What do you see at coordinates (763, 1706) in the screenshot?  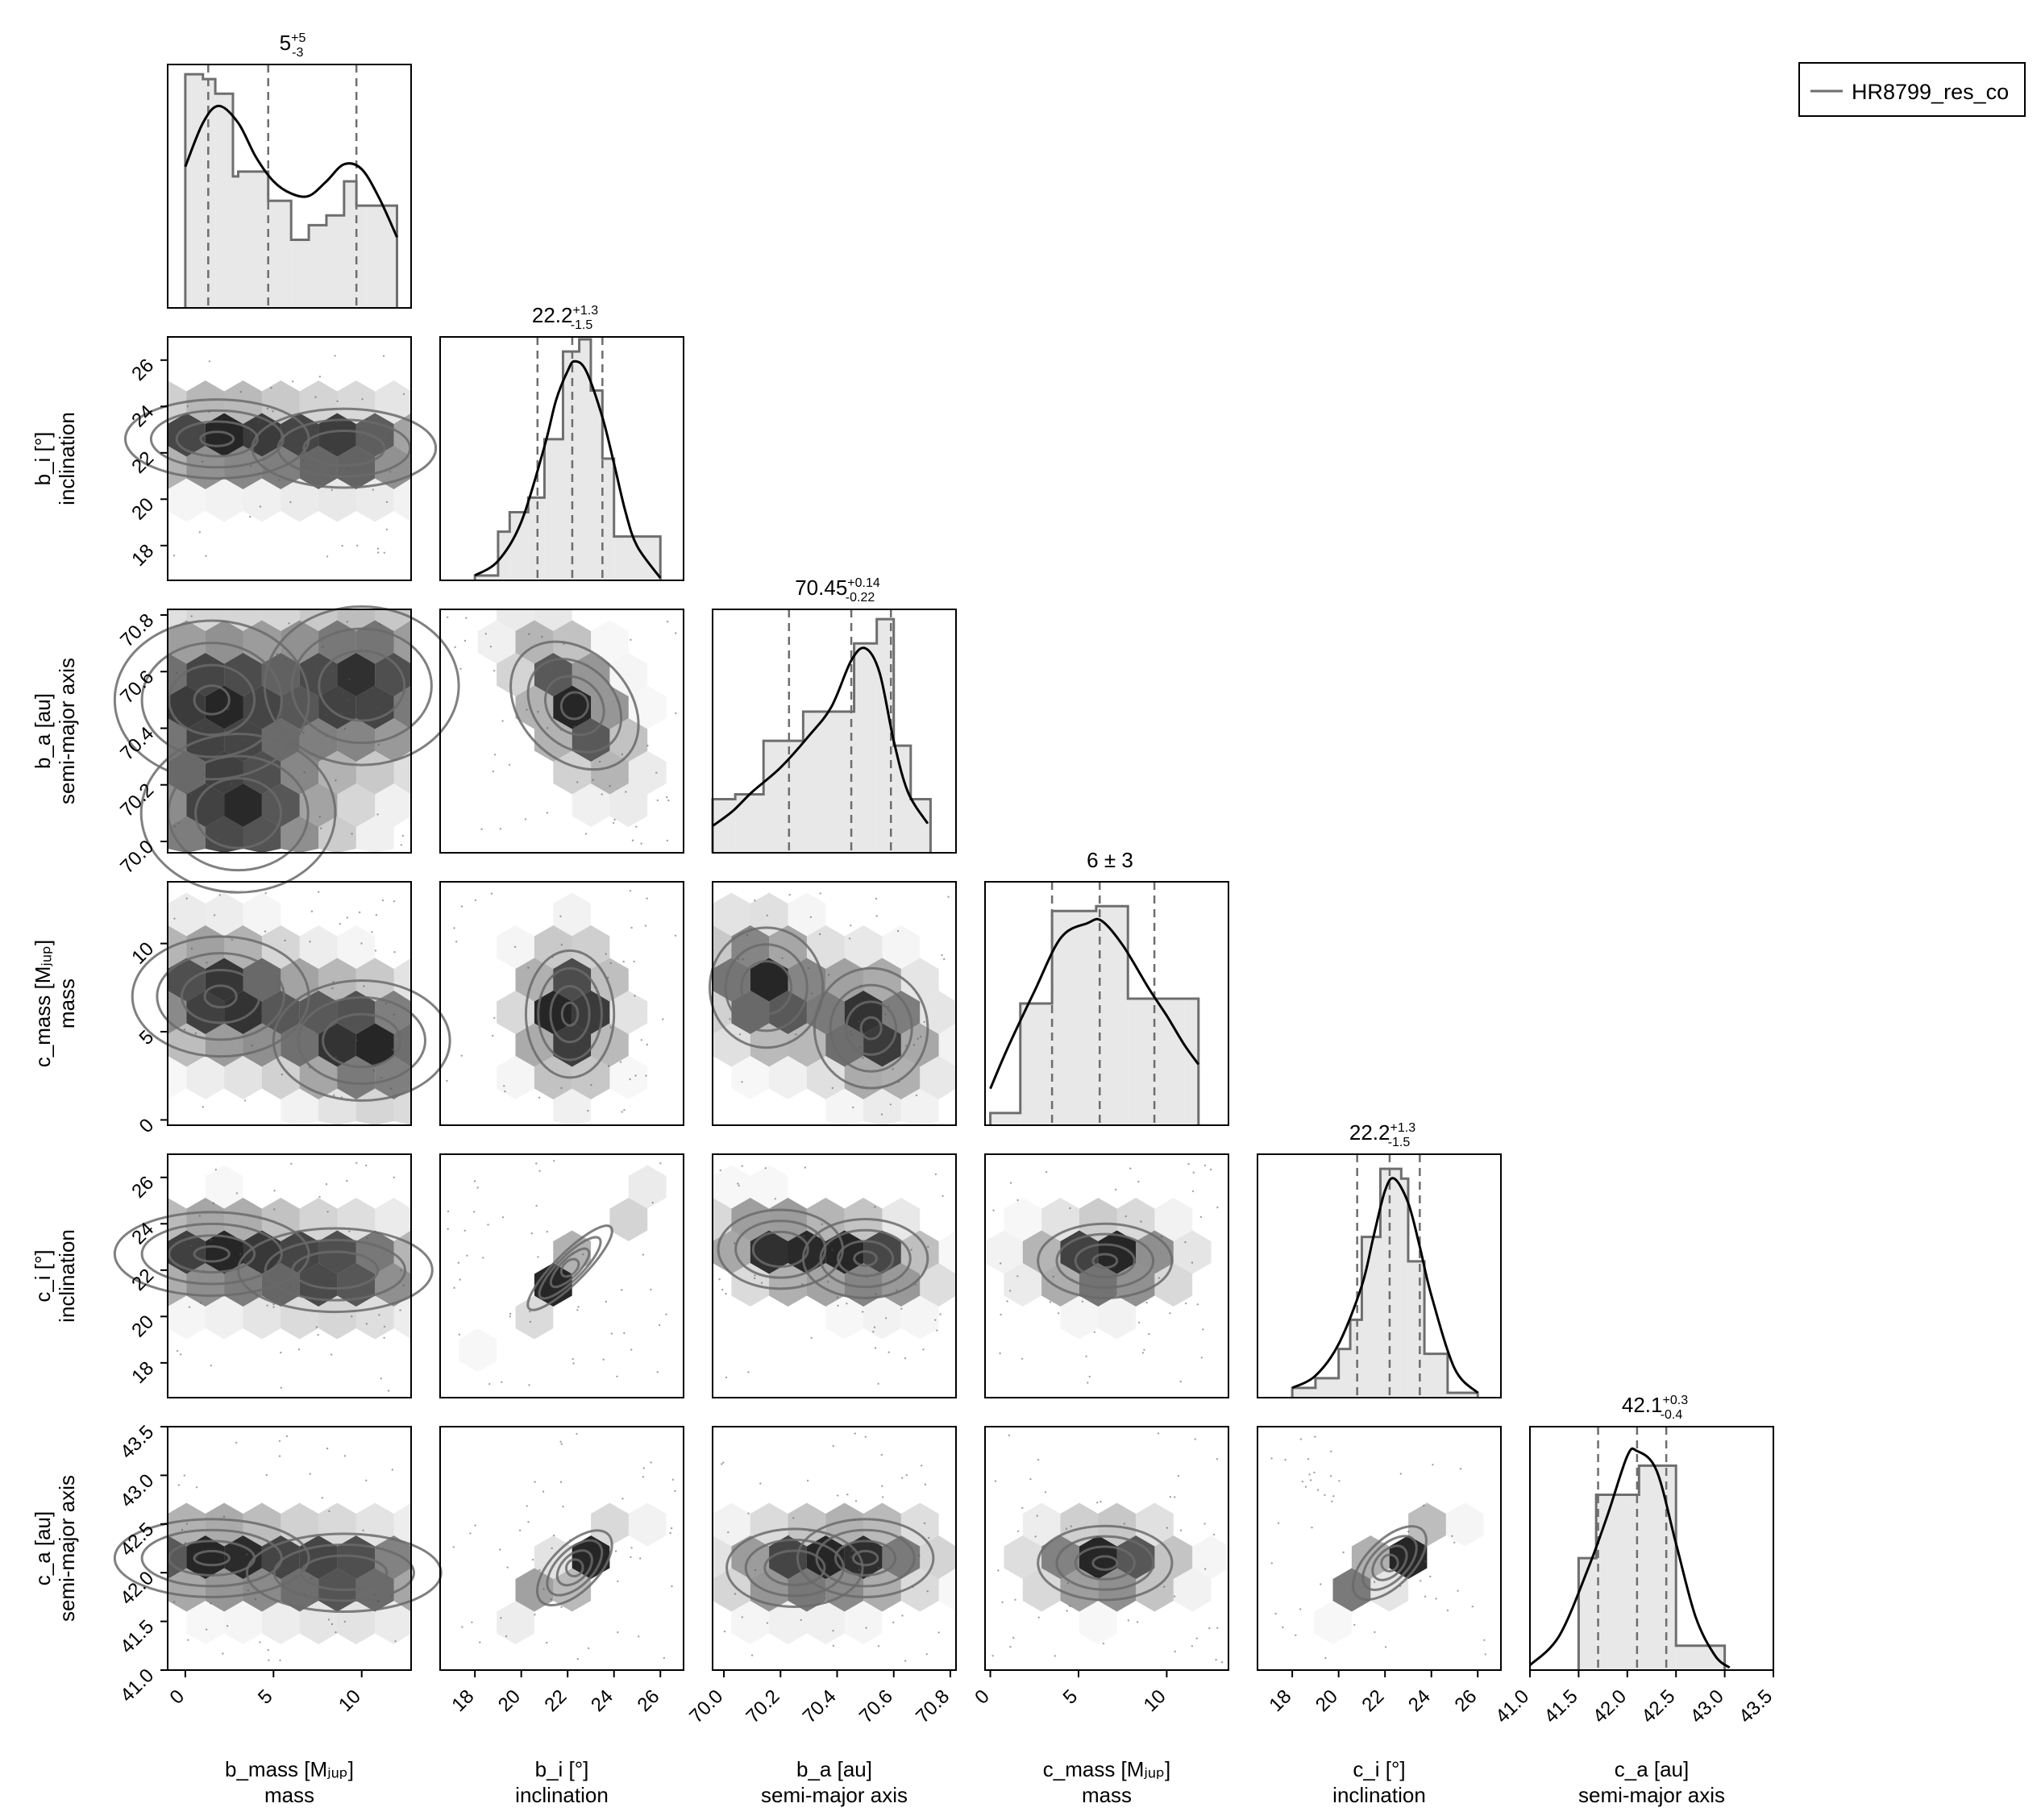 I see `x-tick-label: 70.2` at bounding box center [763, 1706].